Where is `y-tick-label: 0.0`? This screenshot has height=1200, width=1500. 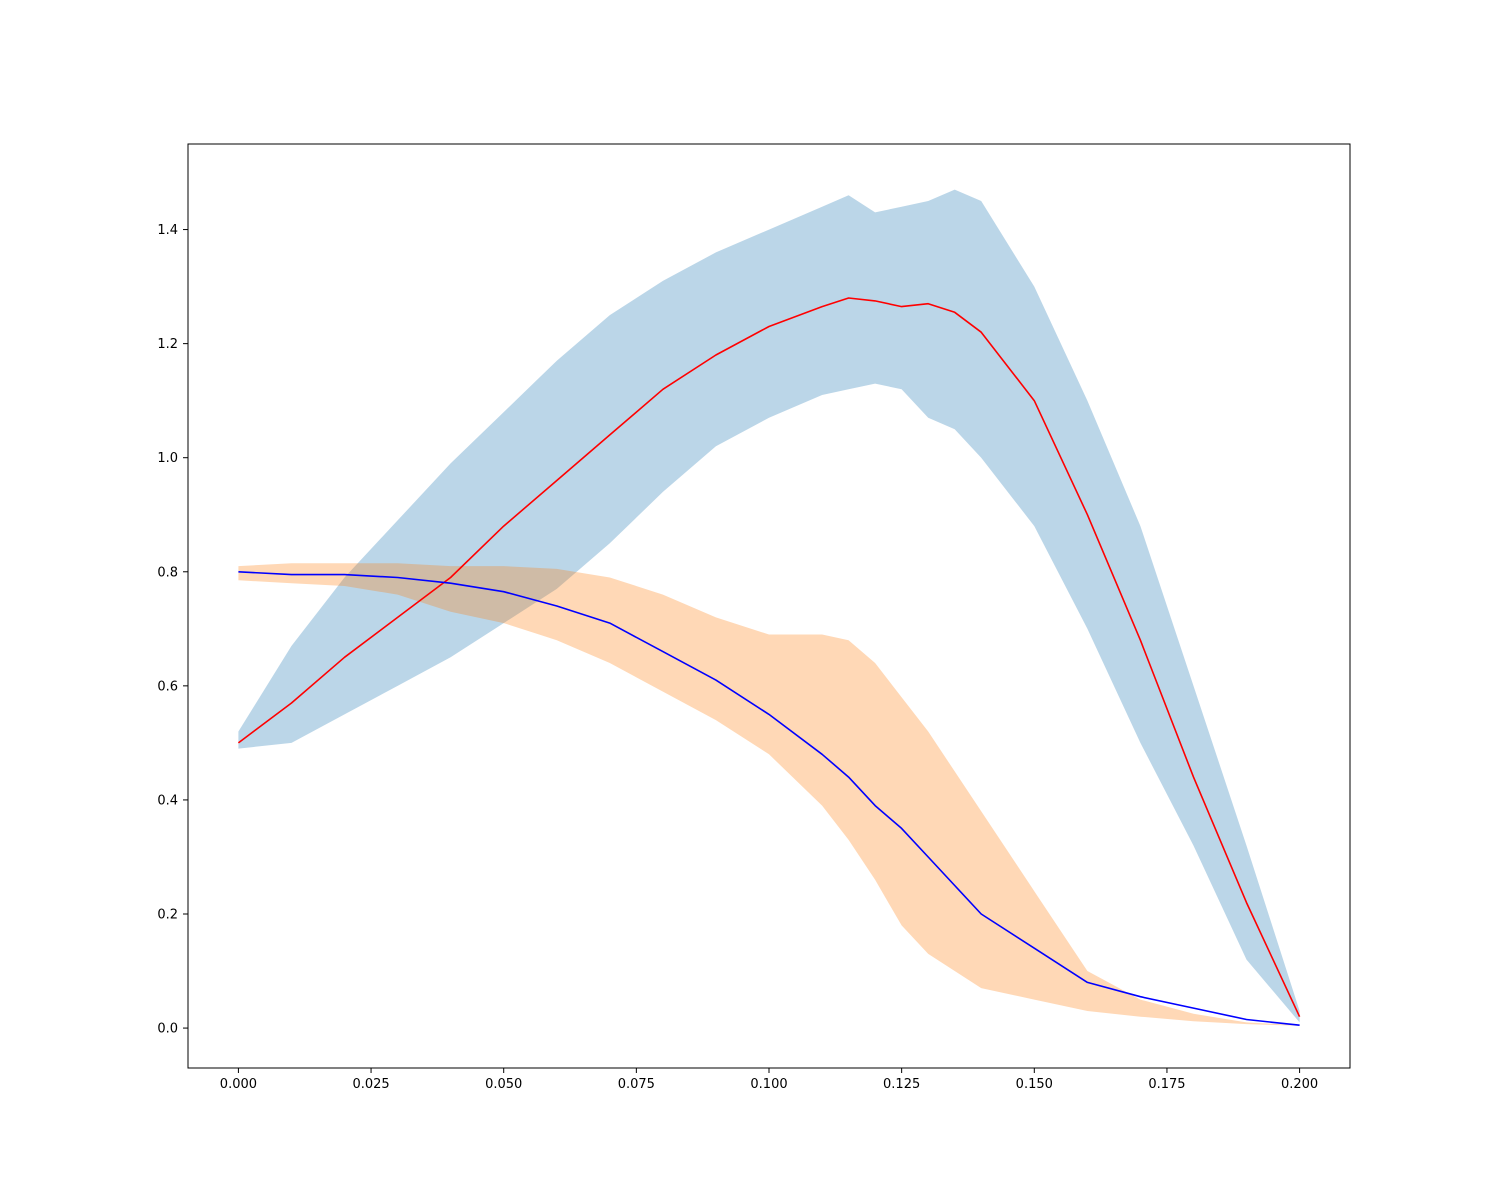
y-tick-label: 0.0 is located at coordinates (167, 1029).